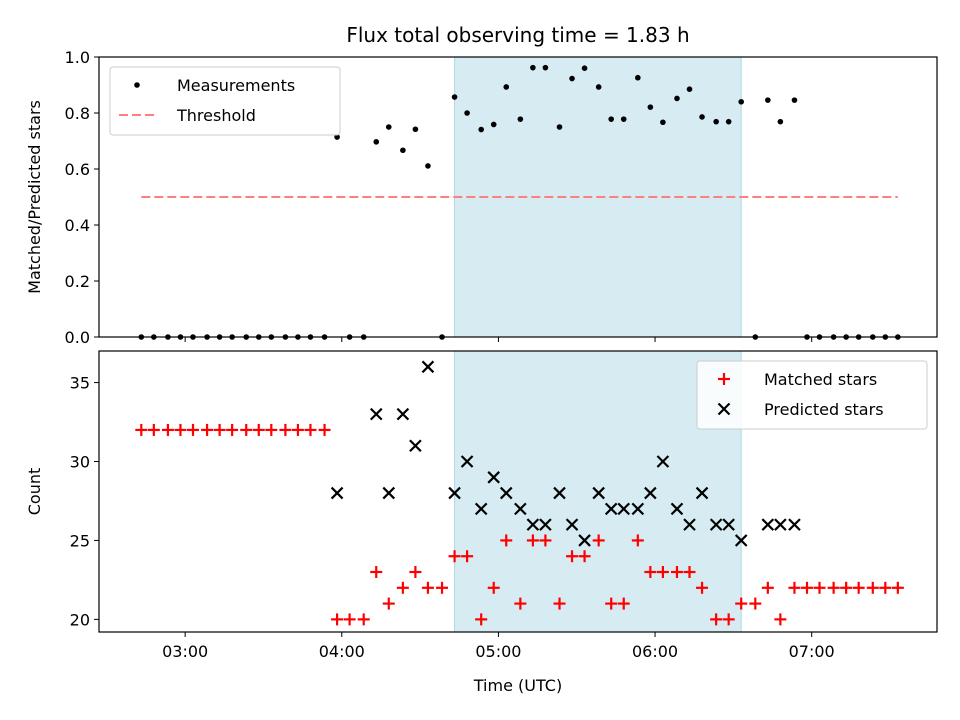 This screenshot has width=960, height=720. I want to click on y-tick-label: 20, so click(80, 619).